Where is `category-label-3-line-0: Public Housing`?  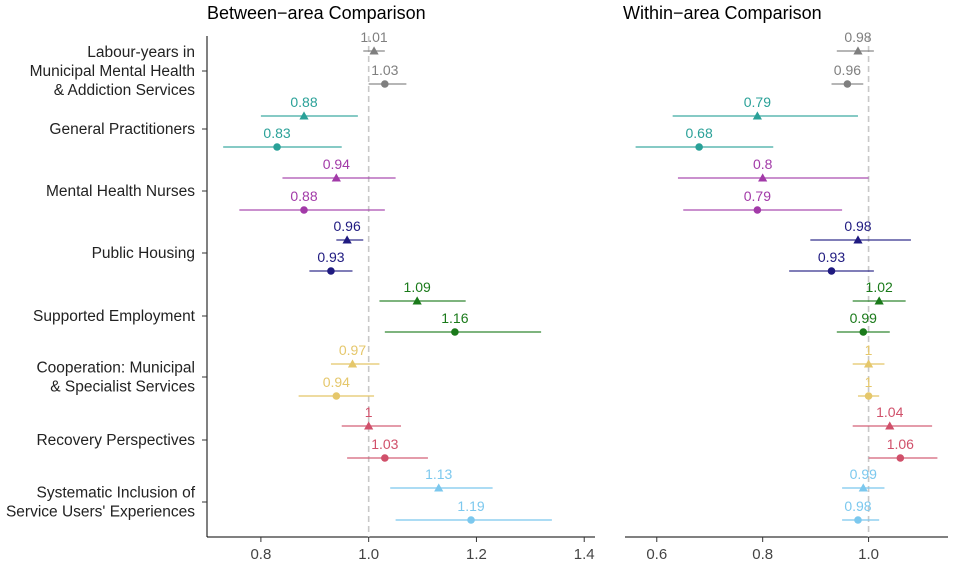 category-label-3-line-0: Public Housing is located at coordinates (143, 253).